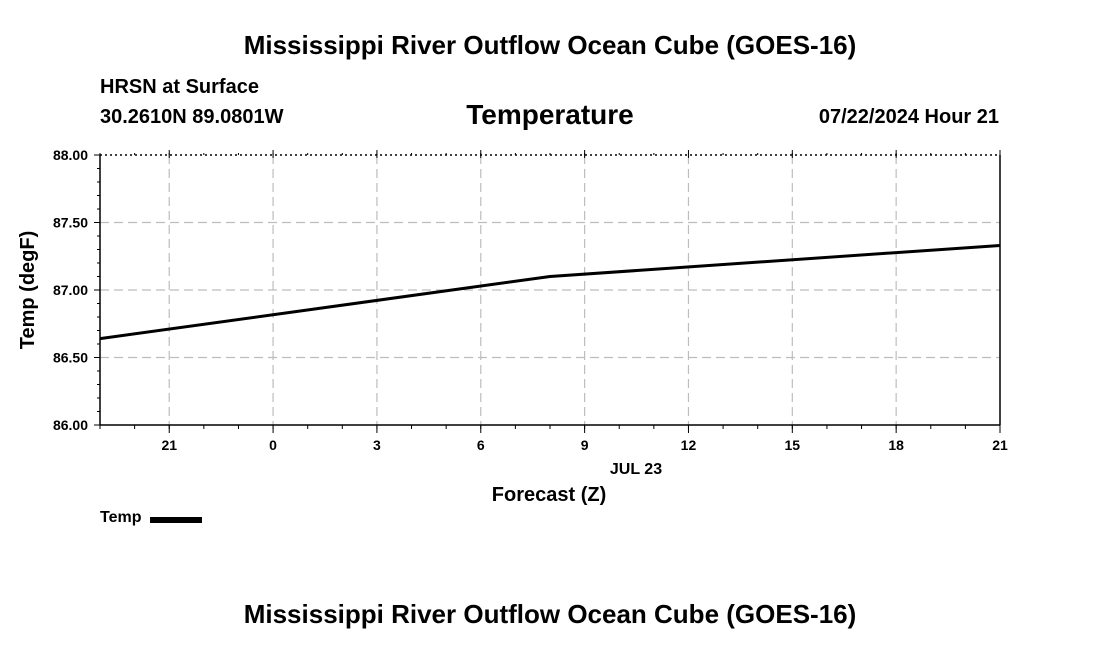 Image resolution: width=1100 pixels, height=650 pixels. Describe the element at coordinates (179, 87) in the screenshot. I see `site-name: HRSN at Surface` at that location.